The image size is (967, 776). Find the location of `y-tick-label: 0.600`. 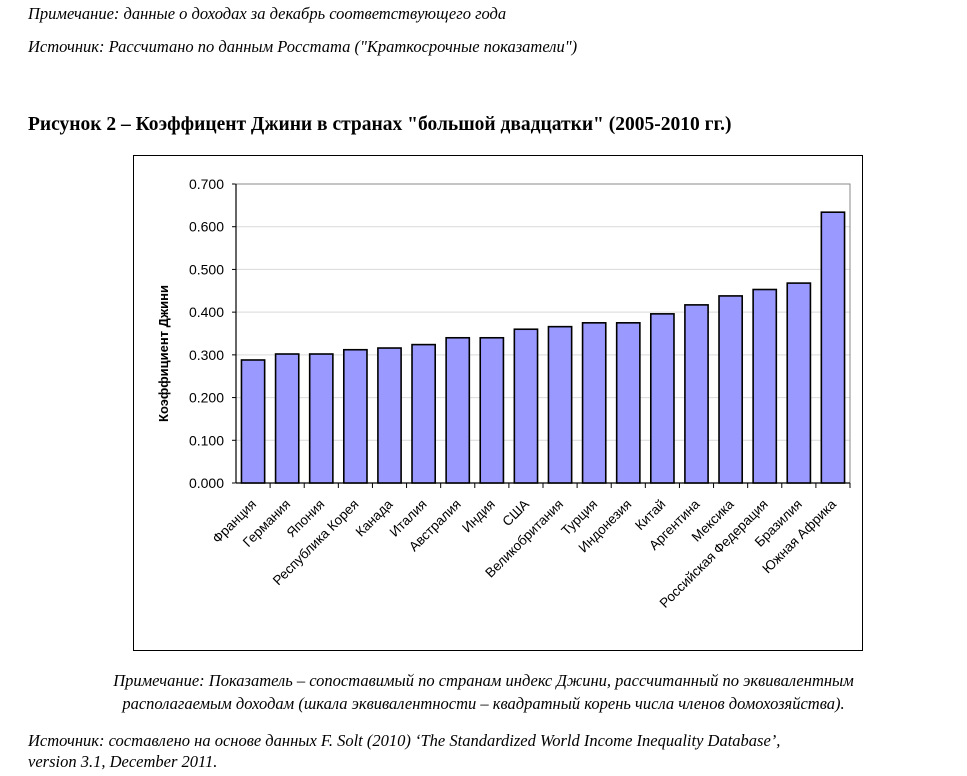

y-tick-label: 0.600 is located at coordinates (206, 227).